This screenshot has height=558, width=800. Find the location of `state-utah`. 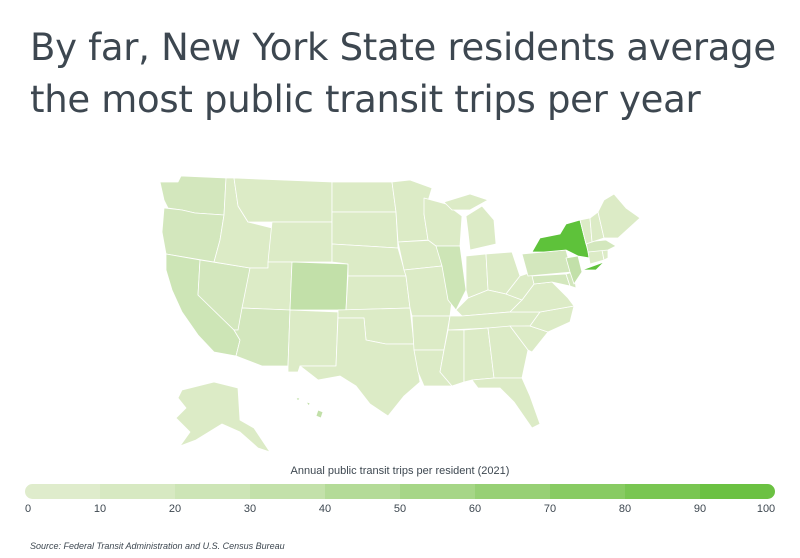

state-utah is located at coordinates (267, 286).